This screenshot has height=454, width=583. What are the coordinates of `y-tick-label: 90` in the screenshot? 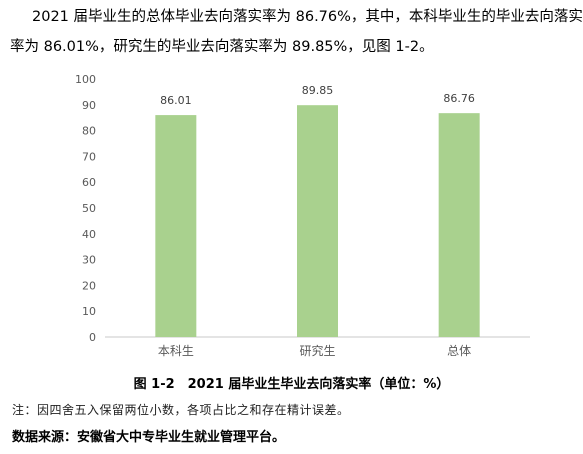 It's located at (89, 105).